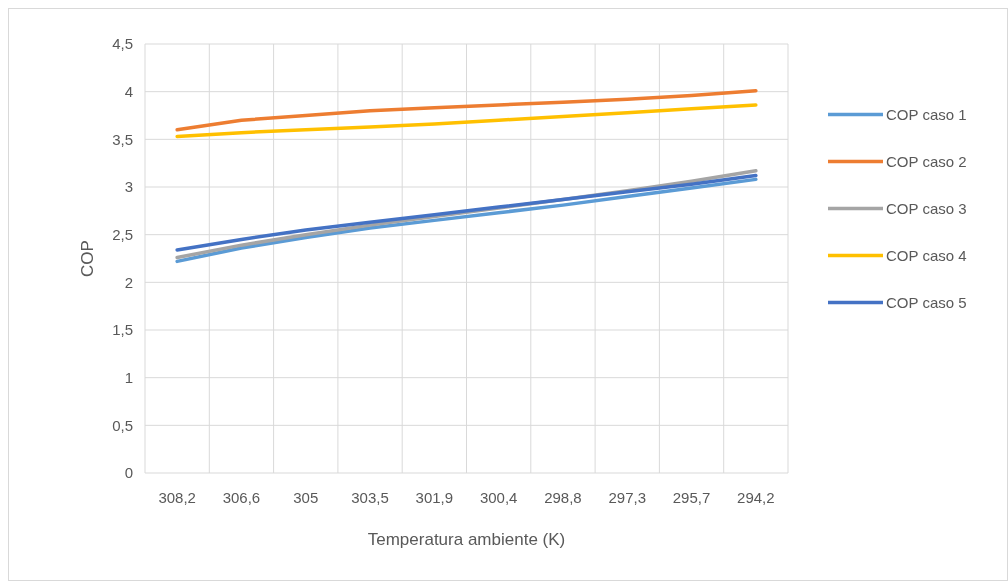 The width and height of the screenshot is (1008, 581). I want to click on legend-label: COP caso 5, so click(926, 302).